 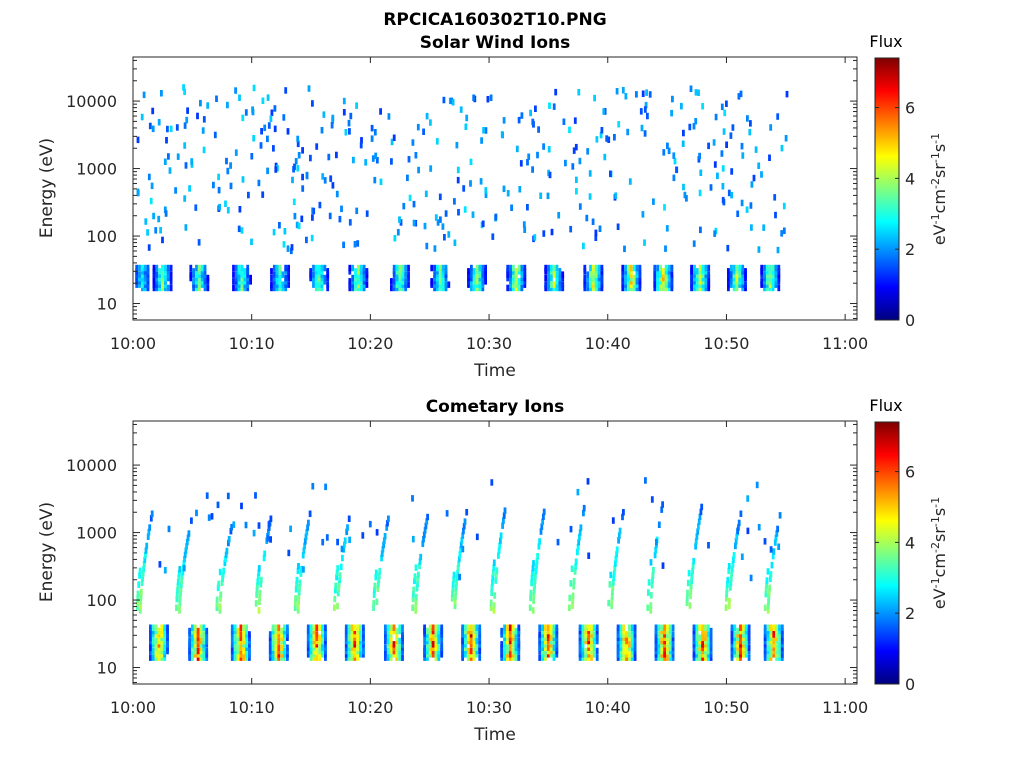 I want to click on colorbar-gradient, so click(x=887, y=189).